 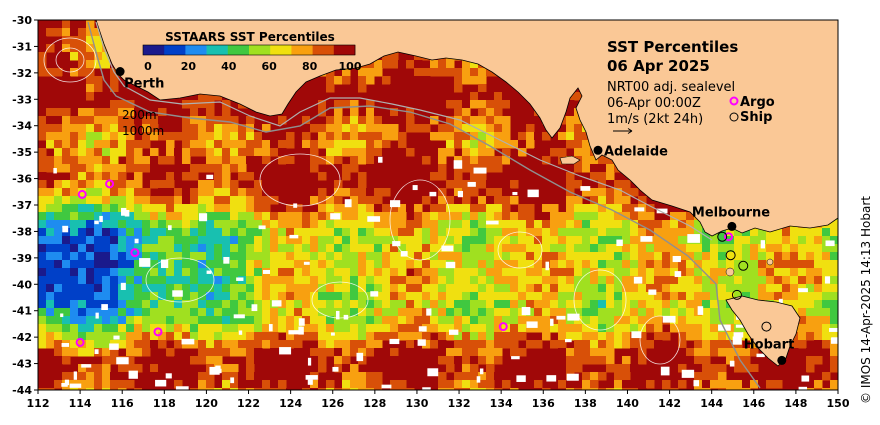 I want to click on y-tick-label: -40, so click(x=22, y=284).